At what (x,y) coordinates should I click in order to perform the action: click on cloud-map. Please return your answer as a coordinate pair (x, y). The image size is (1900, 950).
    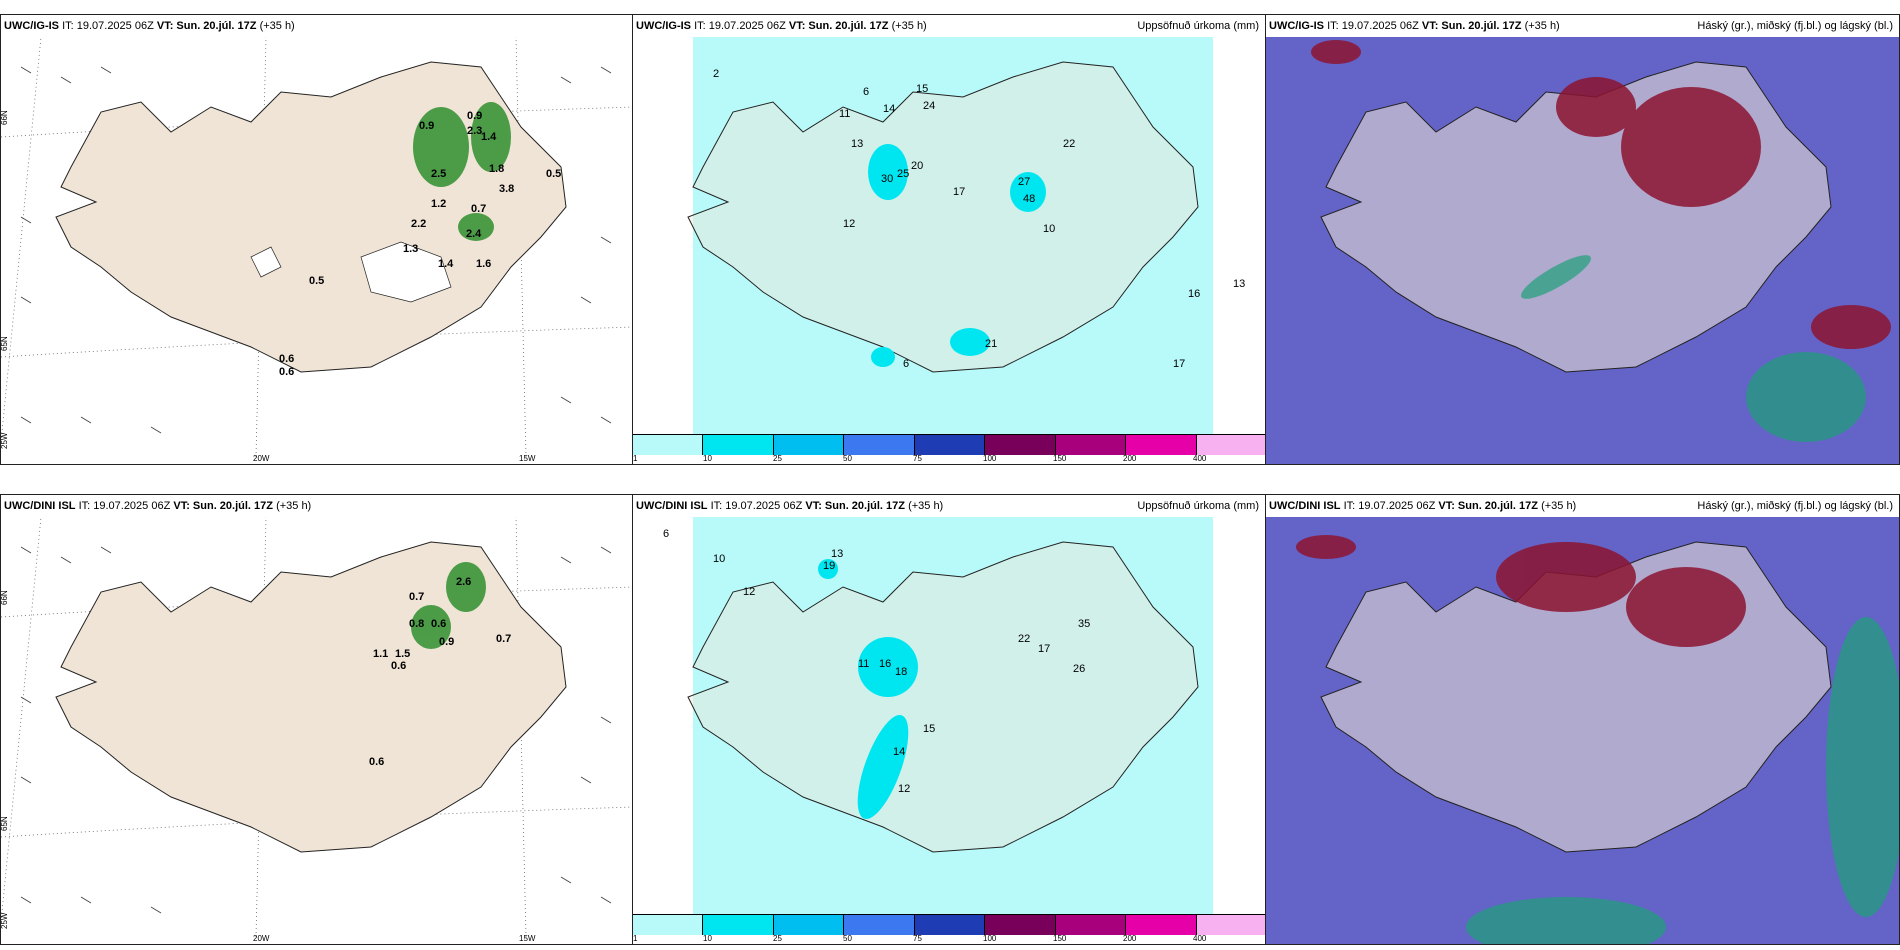
    Looking at the image, I should click on (1582, 730).